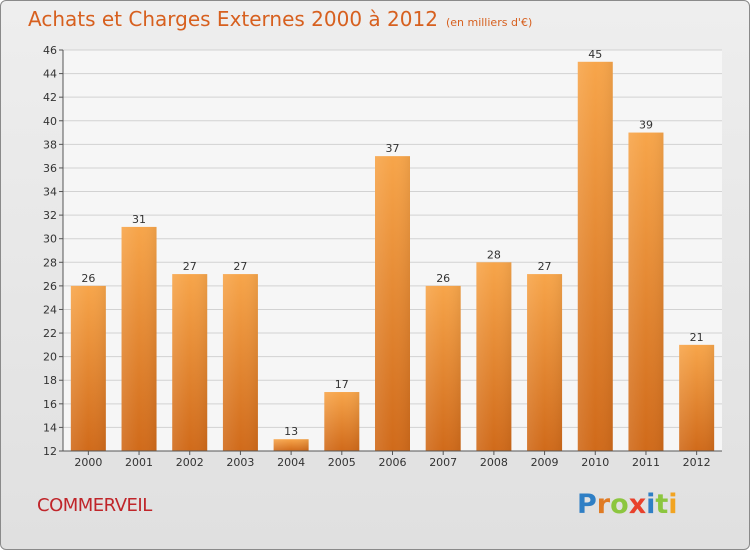  What do you see at coordinates (291, 462) in the screenshot?
I see `x-tick-label: 2004` at bounding box center [291, 462].